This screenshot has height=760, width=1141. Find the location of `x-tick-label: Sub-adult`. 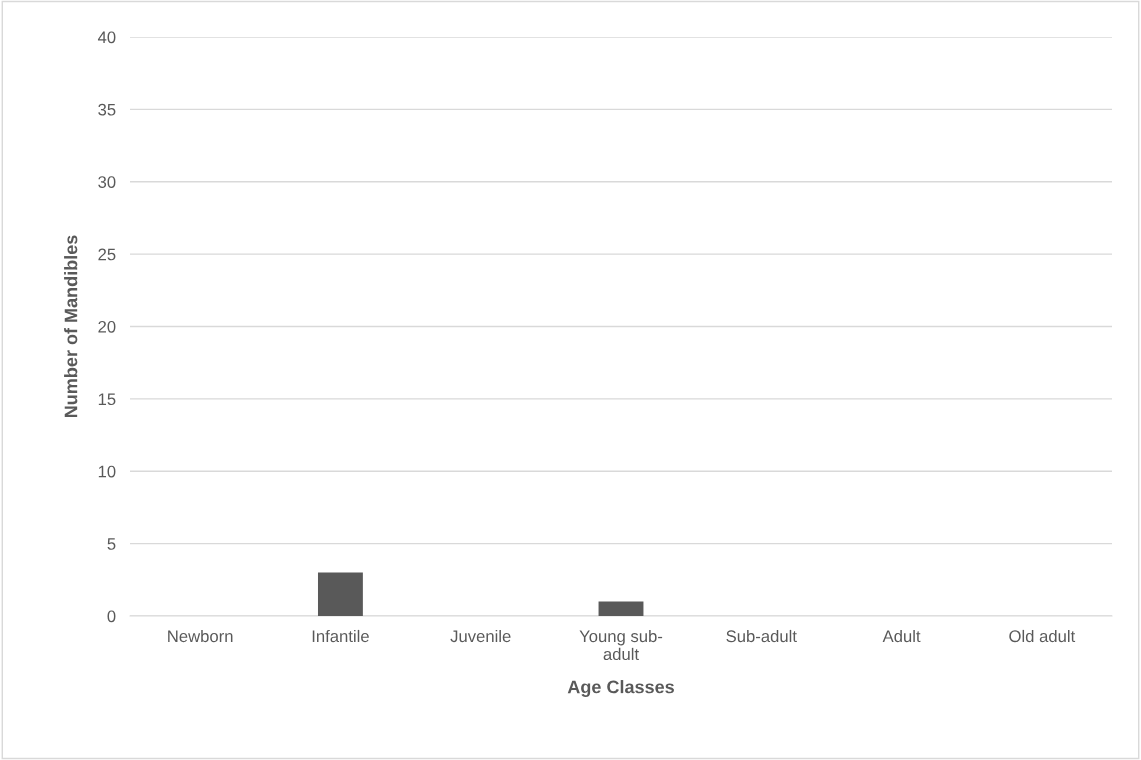

x-tick-label: Sub-adult is located at coordinates (761, 636).